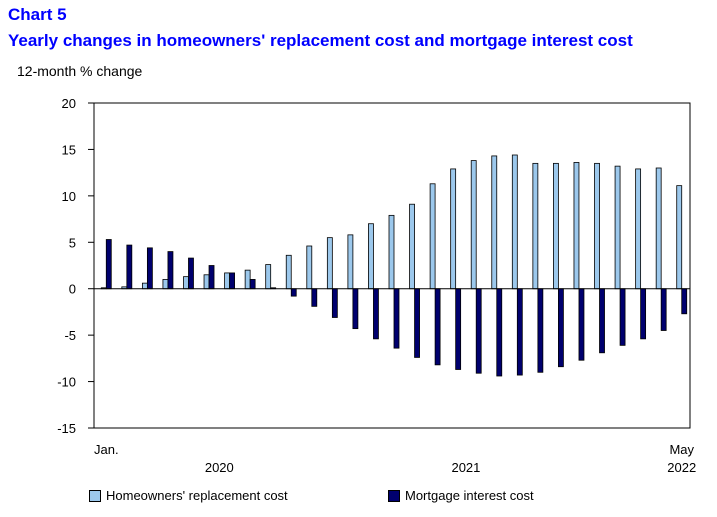 Image resolution: width=717 pixels, height=517 pixels. I want to click on y-tick-label: 5, so click(72, 242).